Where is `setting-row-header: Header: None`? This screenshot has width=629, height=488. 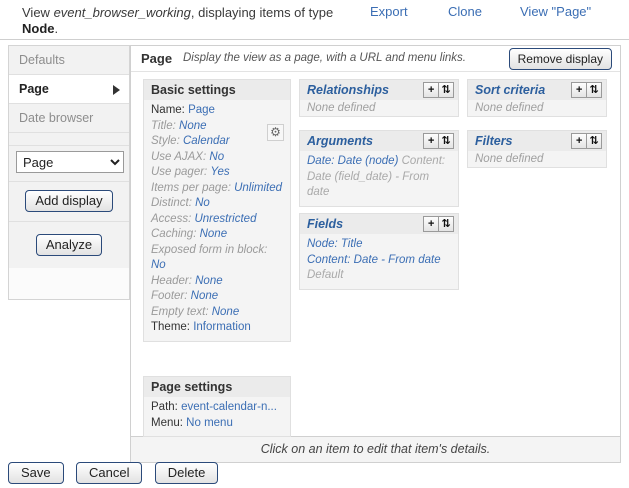
setting-row-header: Header: None is located at coordinates (217, 282).